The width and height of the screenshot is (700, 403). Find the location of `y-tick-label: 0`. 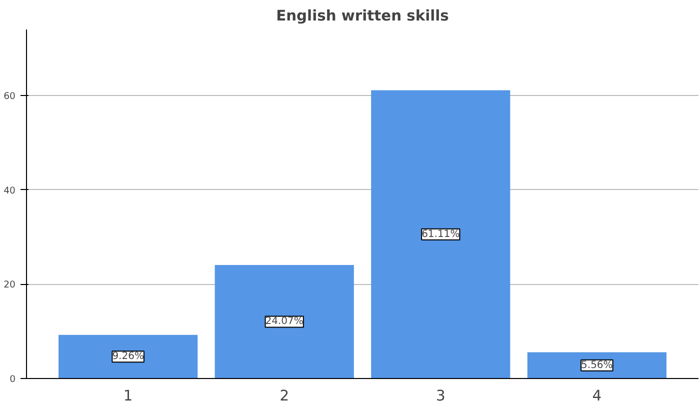

y-tick-label: 0 is located at coordinates (13, 379).